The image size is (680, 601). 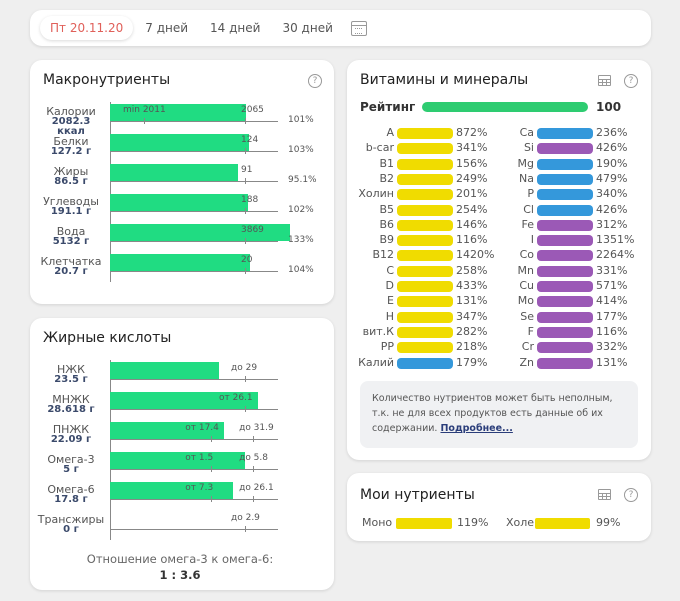 What do you see at coordinates (472, 270) in the screenshot?
I see `vm-pct: 258%` at bounding box center [472, 270].